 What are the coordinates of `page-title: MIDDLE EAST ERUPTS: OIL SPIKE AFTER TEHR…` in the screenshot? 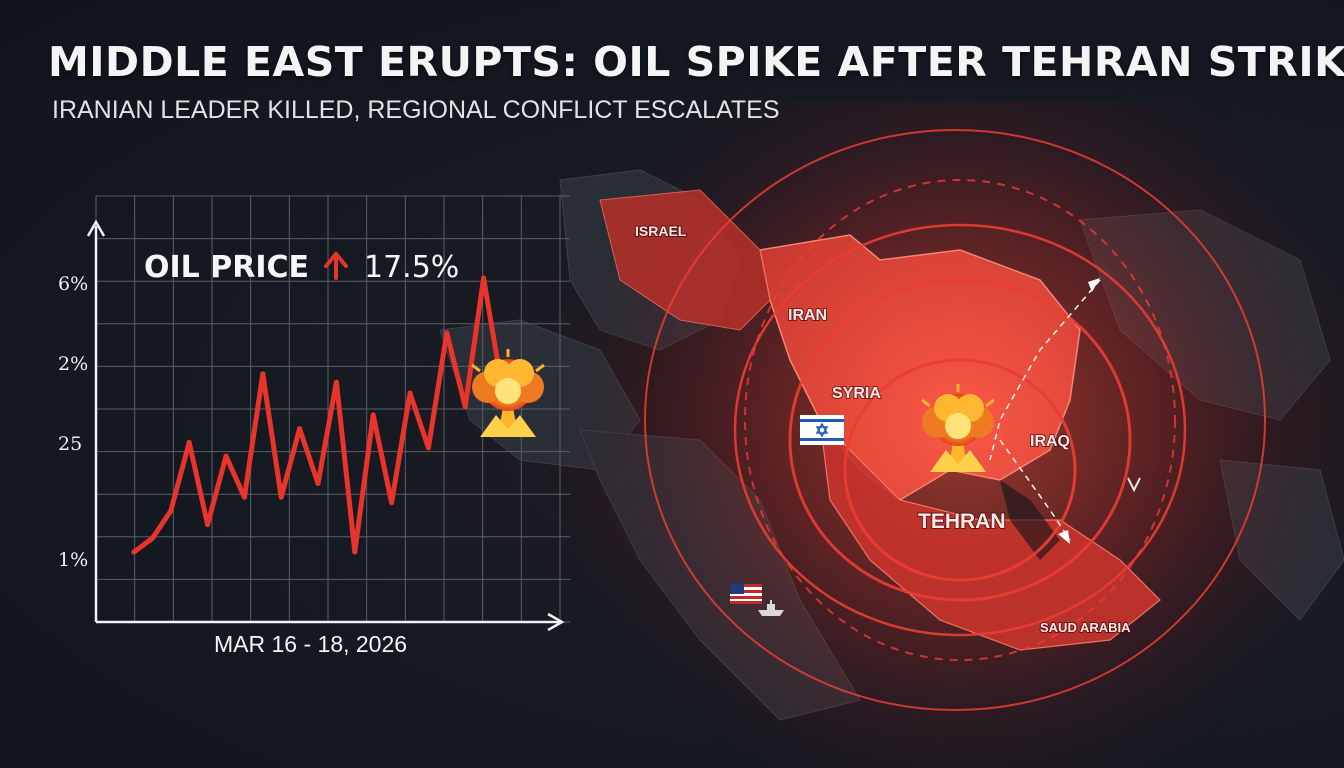 It's located at (696, 62).